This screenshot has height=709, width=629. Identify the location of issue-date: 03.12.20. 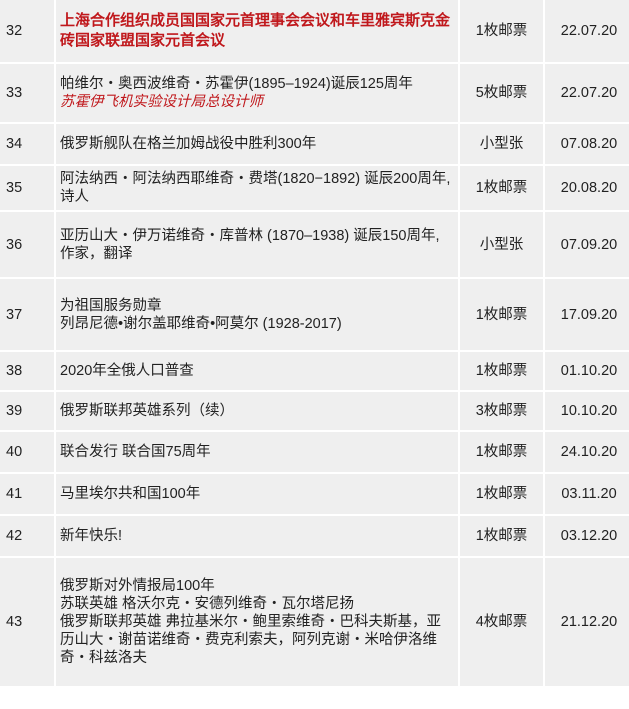
(587, 536).